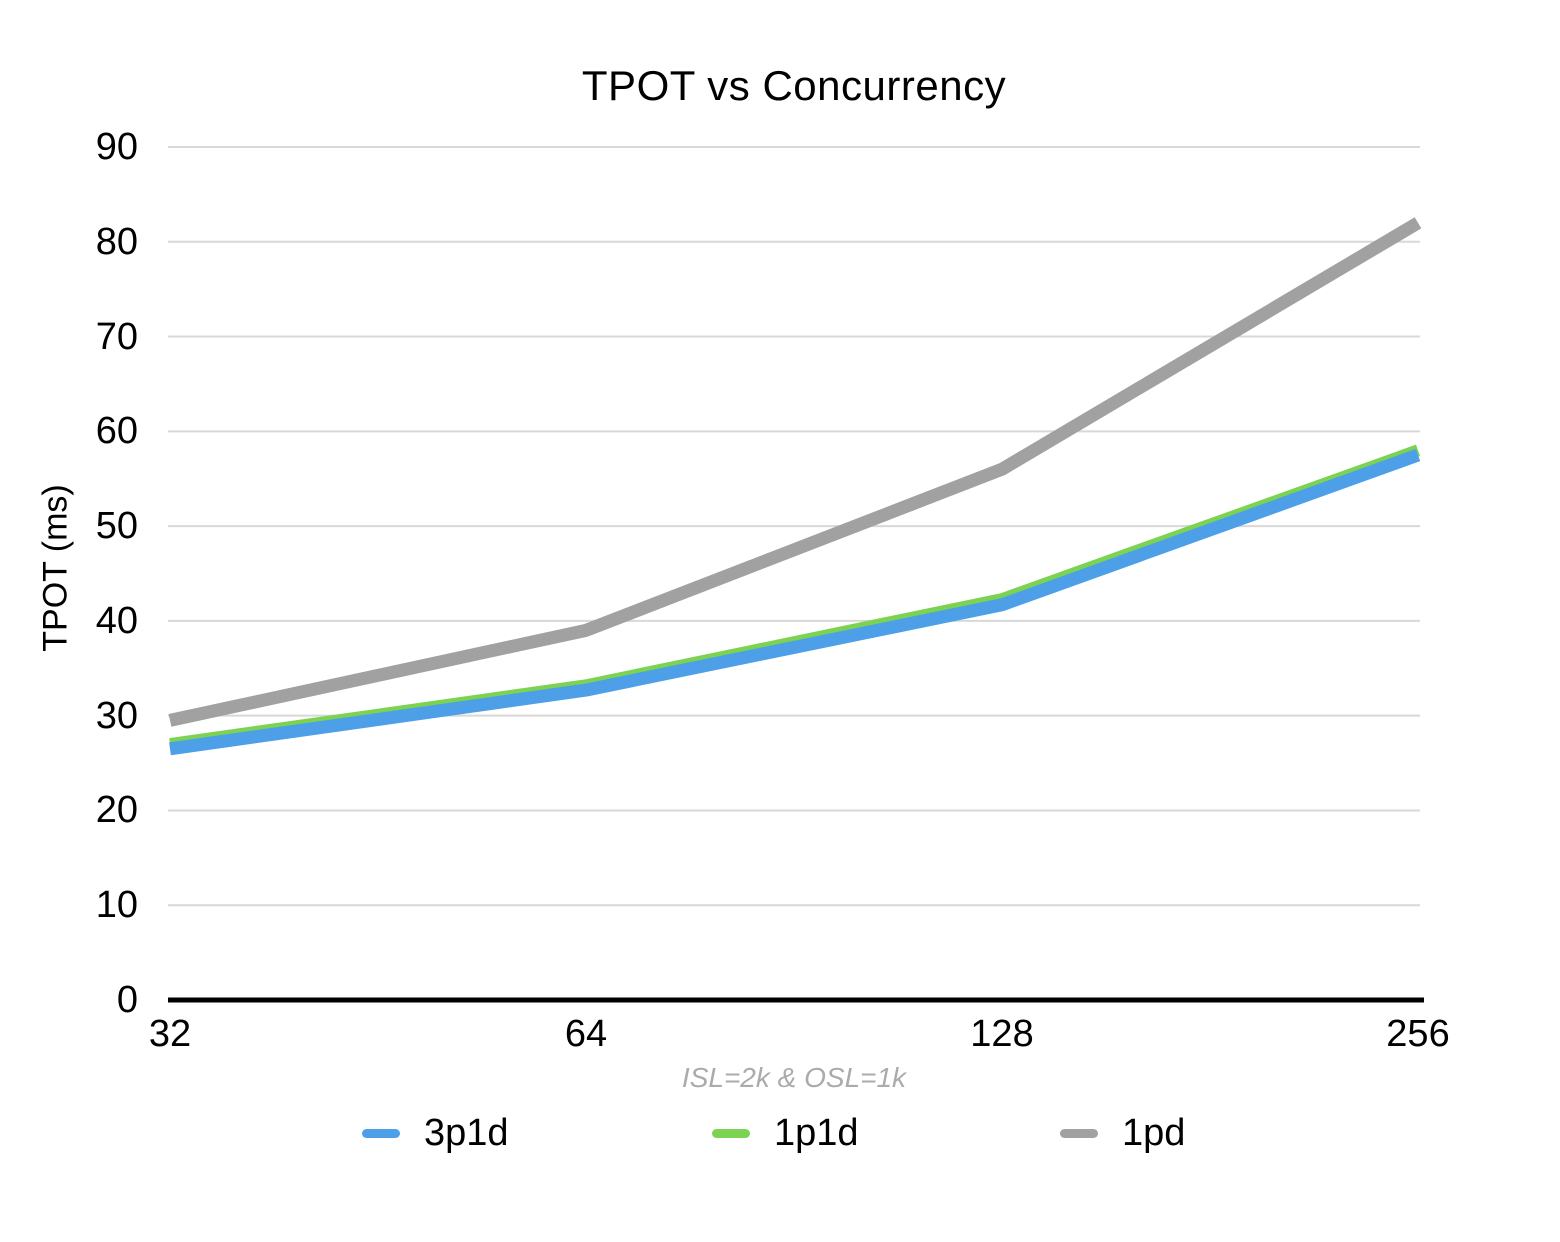 The image size is (1560, 1242). I want to click on y-tick-label: 30, so click(116, 715).